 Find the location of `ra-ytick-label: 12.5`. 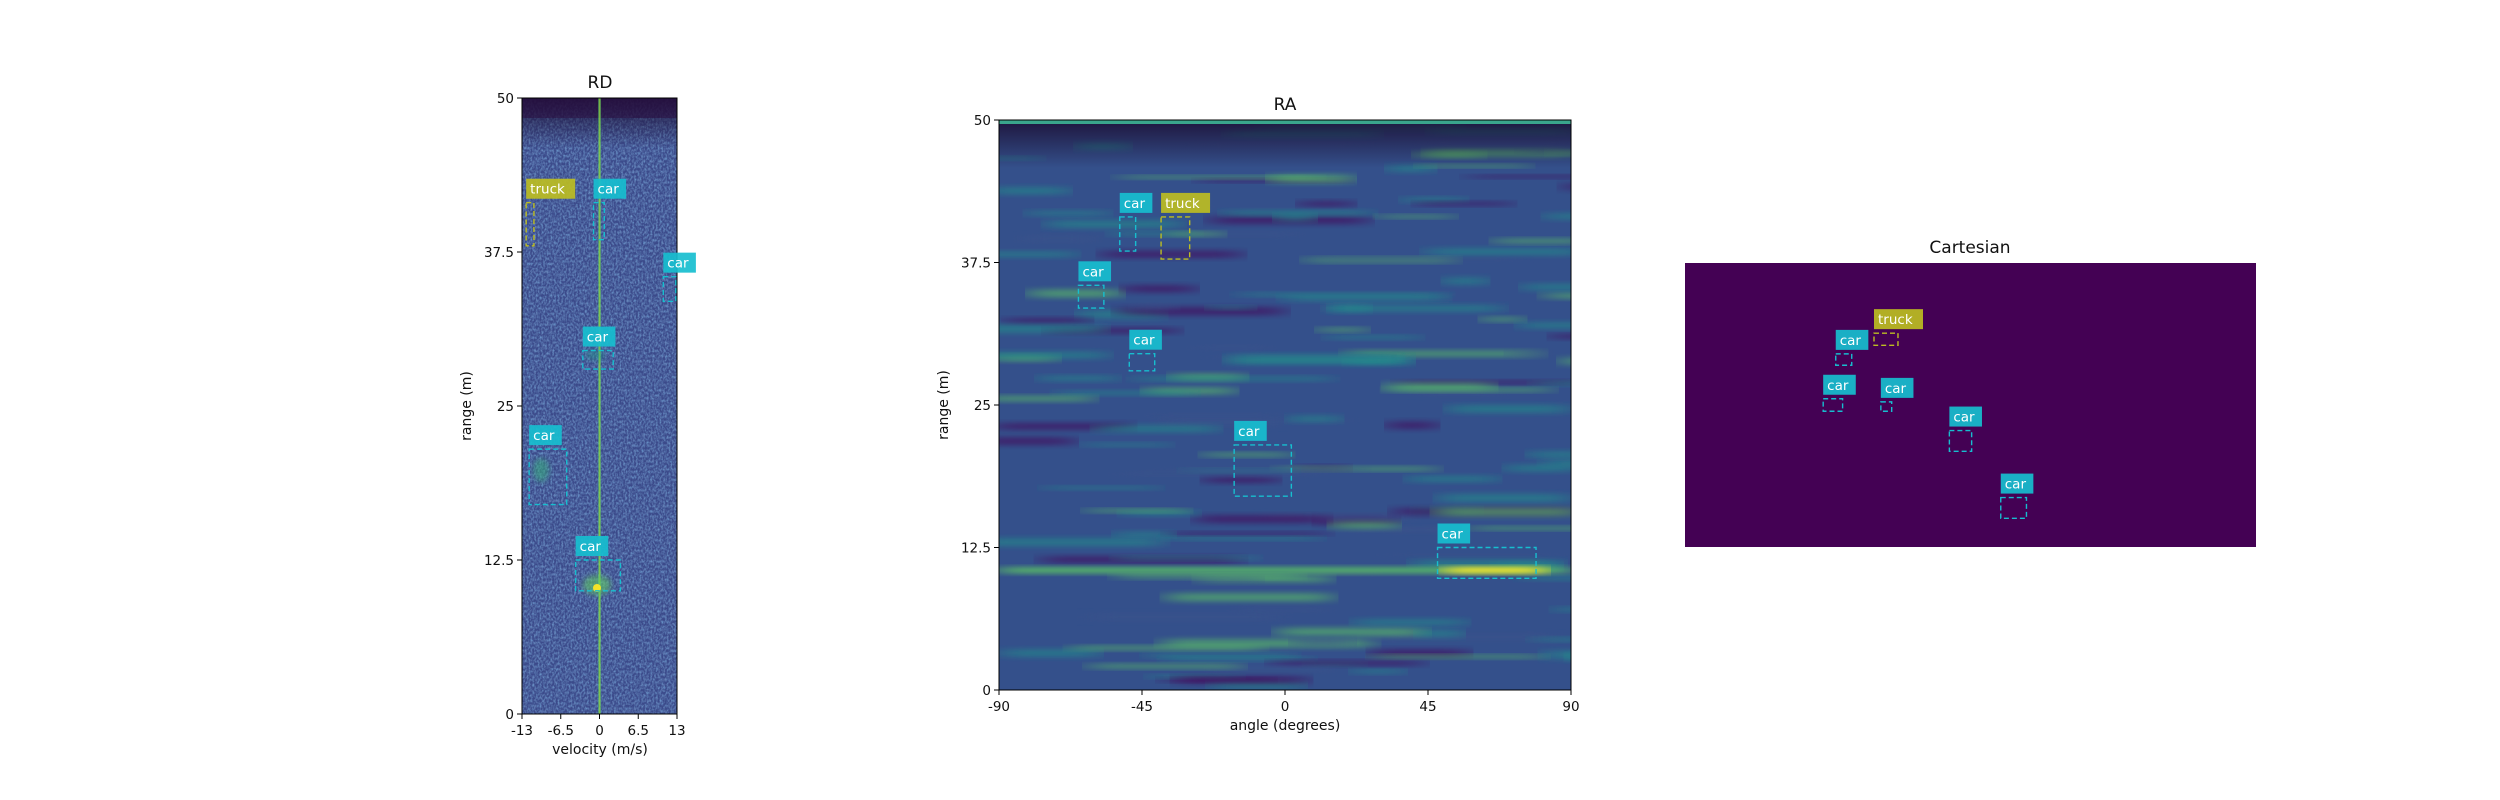

ra-ytick-label: 12.5 is located at coordinates (976, 549).